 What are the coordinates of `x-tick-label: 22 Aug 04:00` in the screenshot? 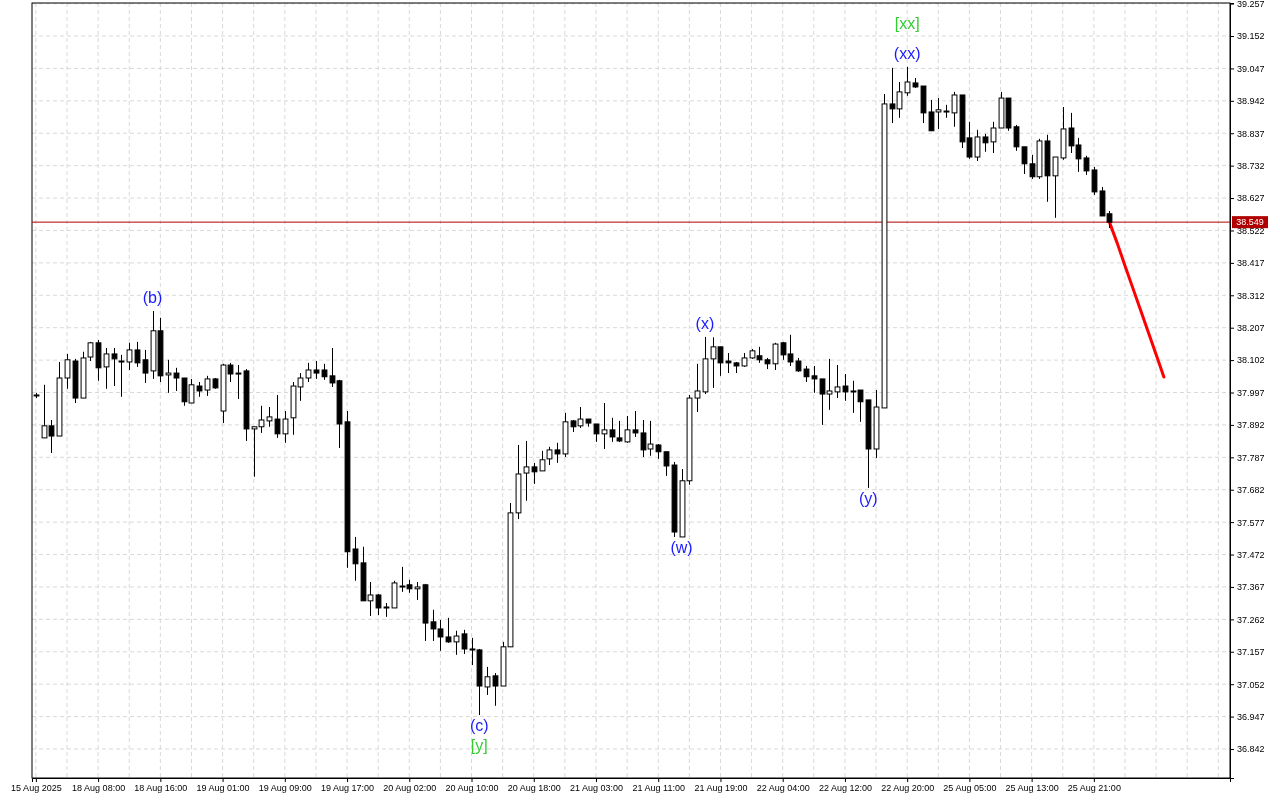 It's located at (783, 788).